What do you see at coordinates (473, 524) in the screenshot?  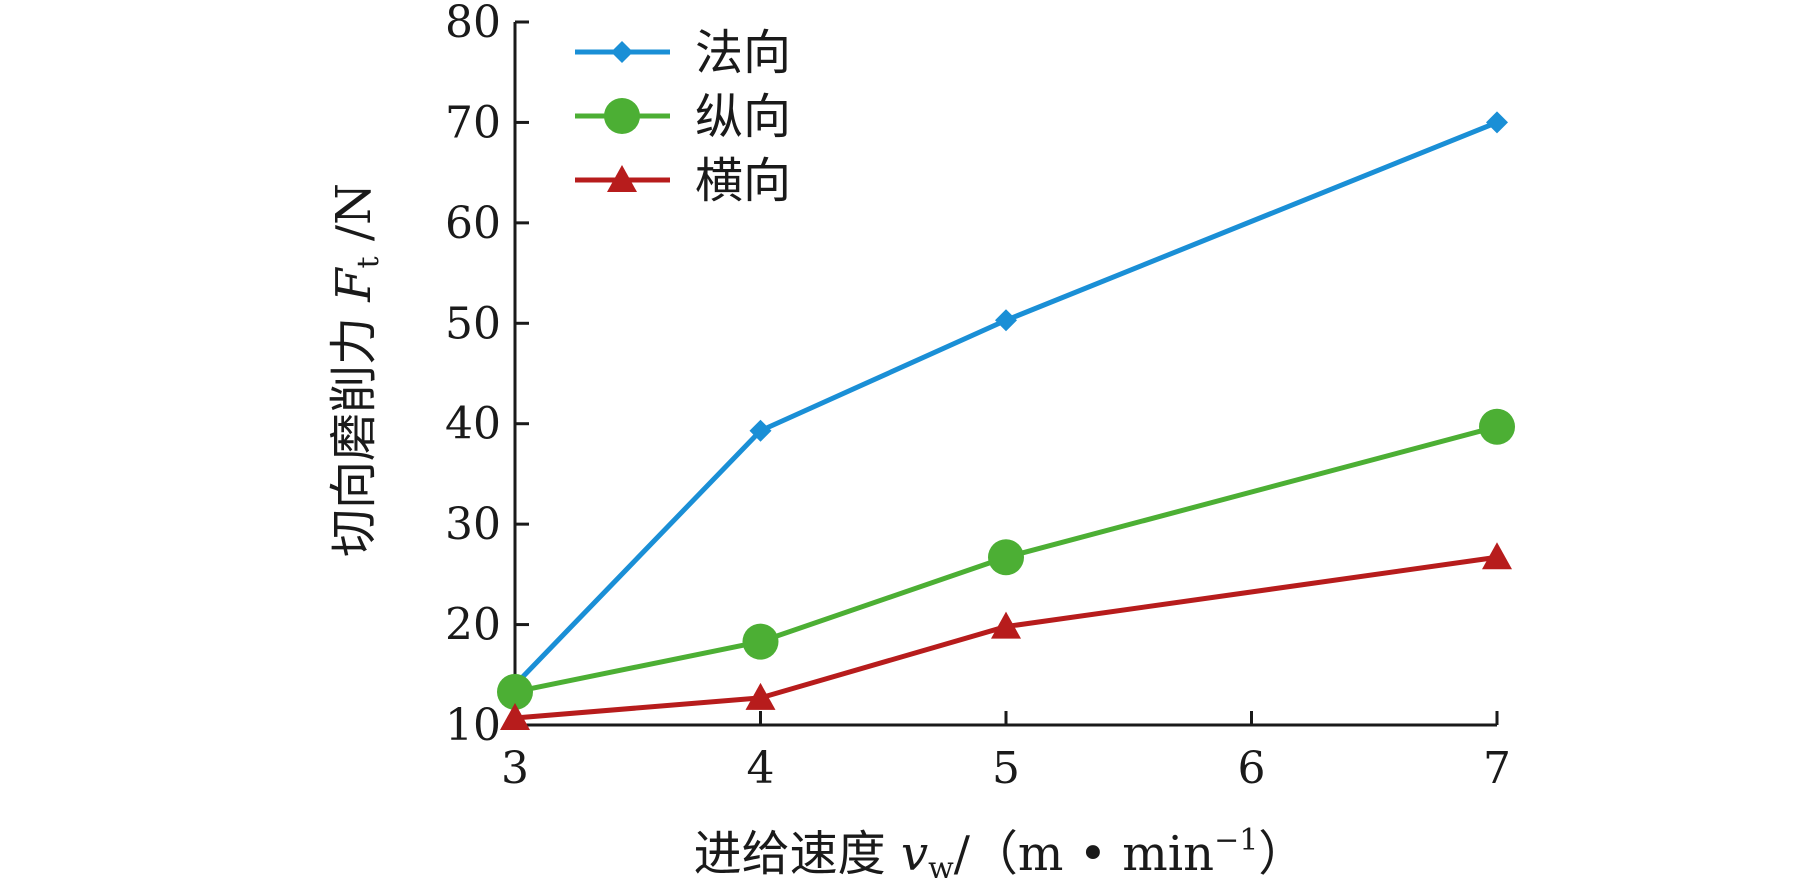 I see `y-tick-label: 30` at bounding box center [473, 524].